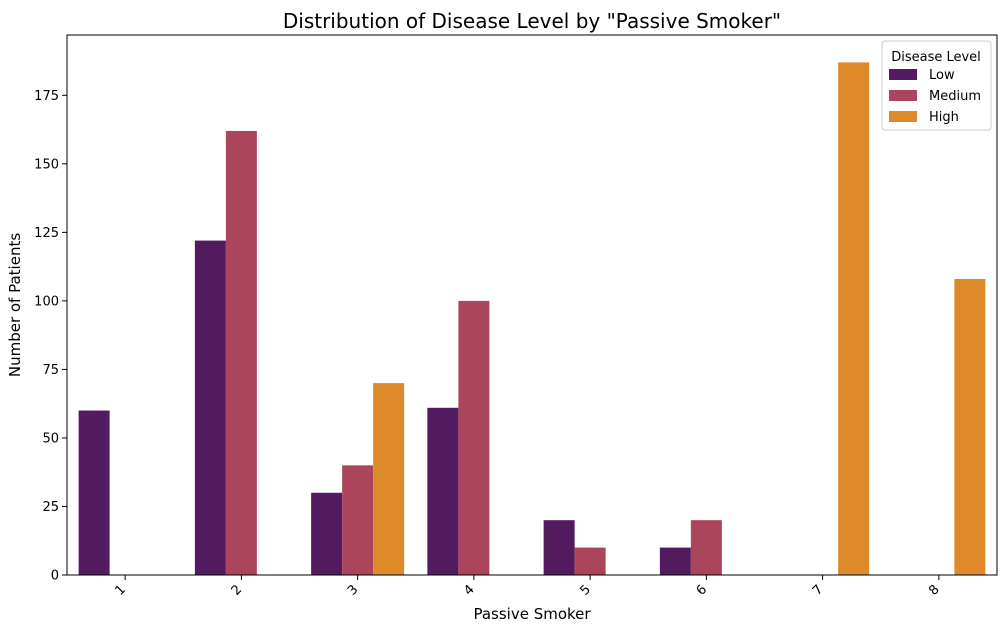  What do you see at coordinates (353, 590) in the screenshot?
I see `x-tick-label: 3` at bounding box center [353, 590].